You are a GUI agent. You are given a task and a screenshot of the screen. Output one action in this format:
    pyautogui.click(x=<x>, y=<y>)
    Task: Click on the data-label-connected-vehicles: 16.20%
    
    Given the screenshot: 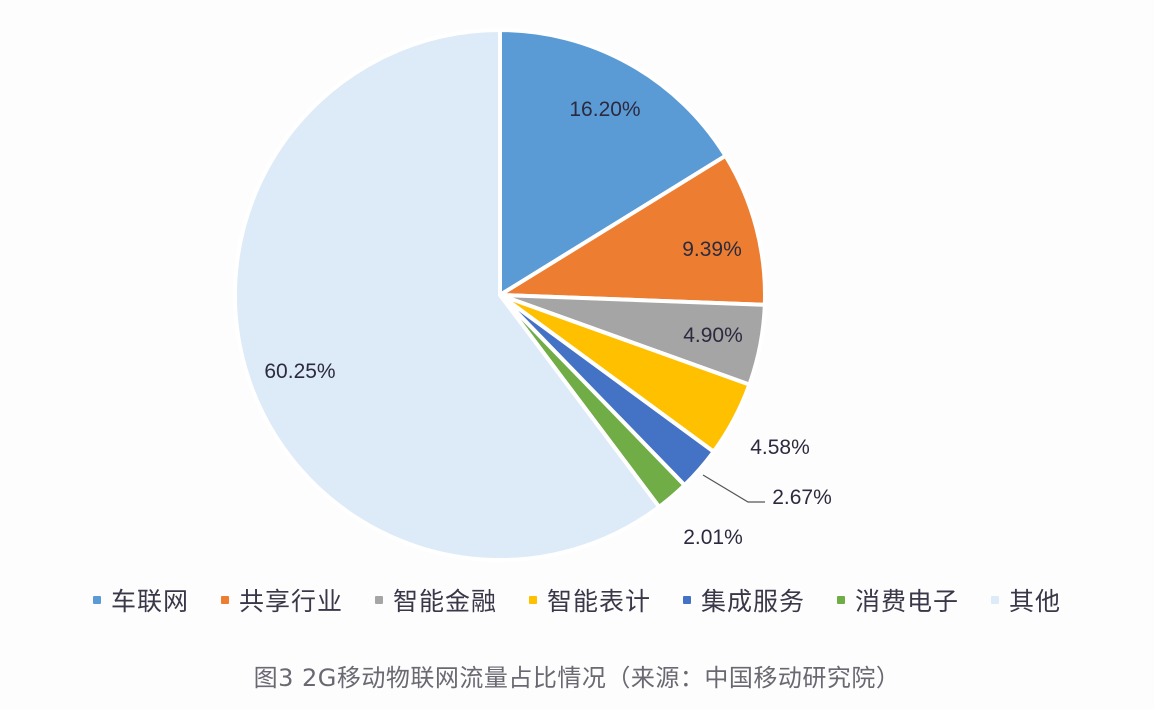 What is the action you would take?
    pyautogui.click(x=604, y=109)
    